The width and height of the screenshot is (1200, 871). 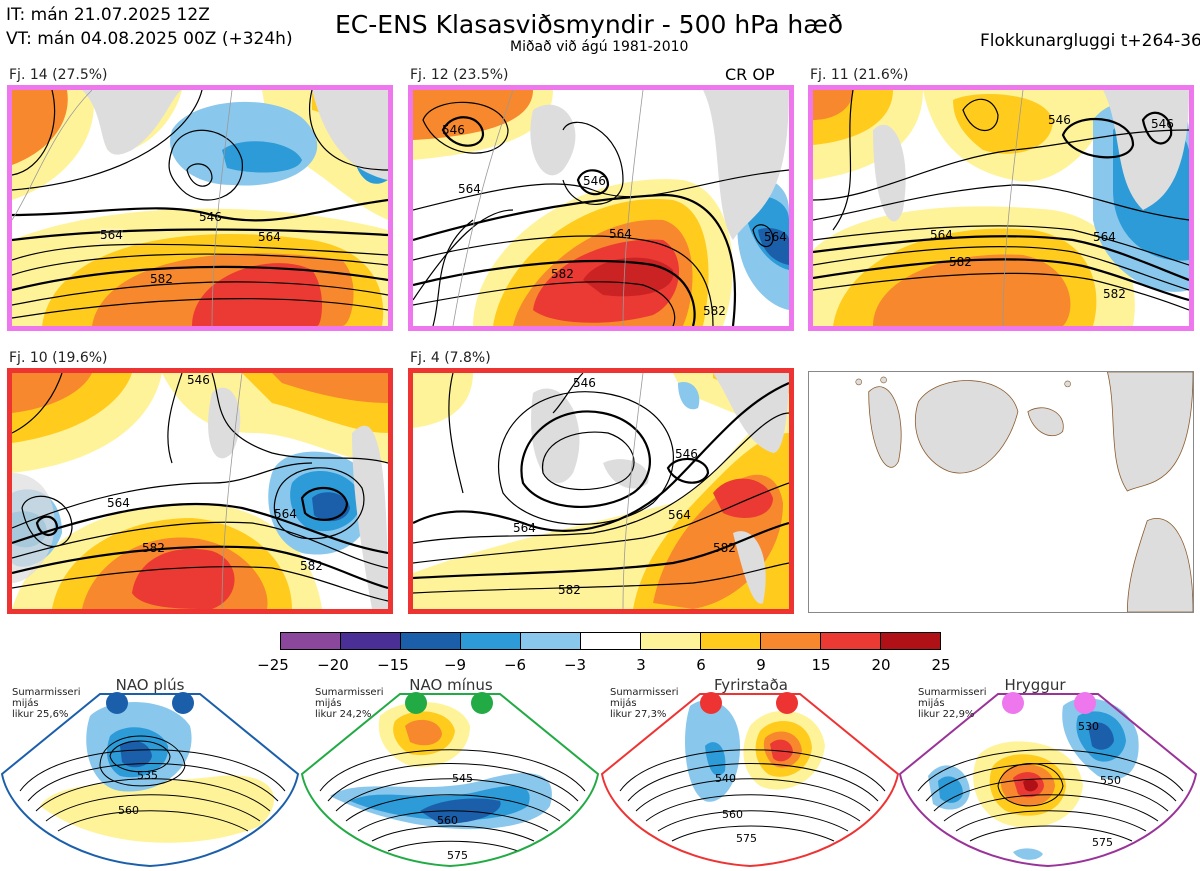 I want to click on cr-op-label: CR OP, so click(x=750, y=74).